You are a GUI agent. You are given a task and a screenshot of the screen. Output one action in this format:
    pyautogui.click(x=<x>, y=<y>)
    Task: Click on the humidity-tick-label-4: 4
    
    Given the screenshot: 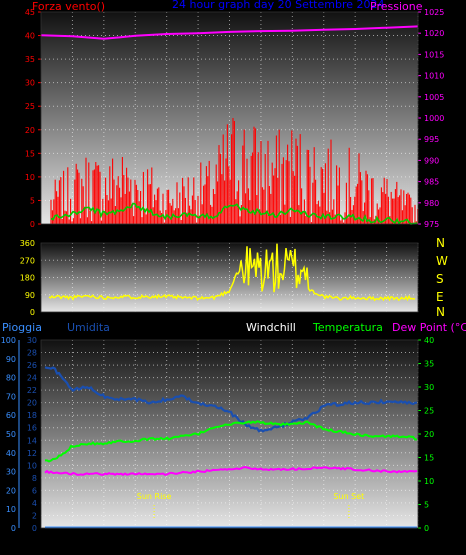 What is the action you would take?
    pyautogui.click(x=34, y=503)
    